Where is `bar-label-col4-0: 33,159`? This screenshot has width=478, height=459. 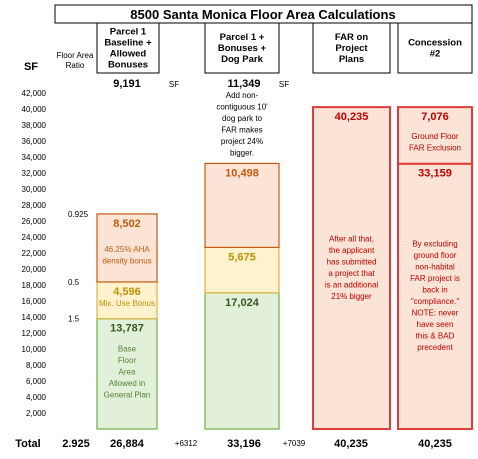
bar-label-col4-0: 33,159 is located at coordinates (435, 174).